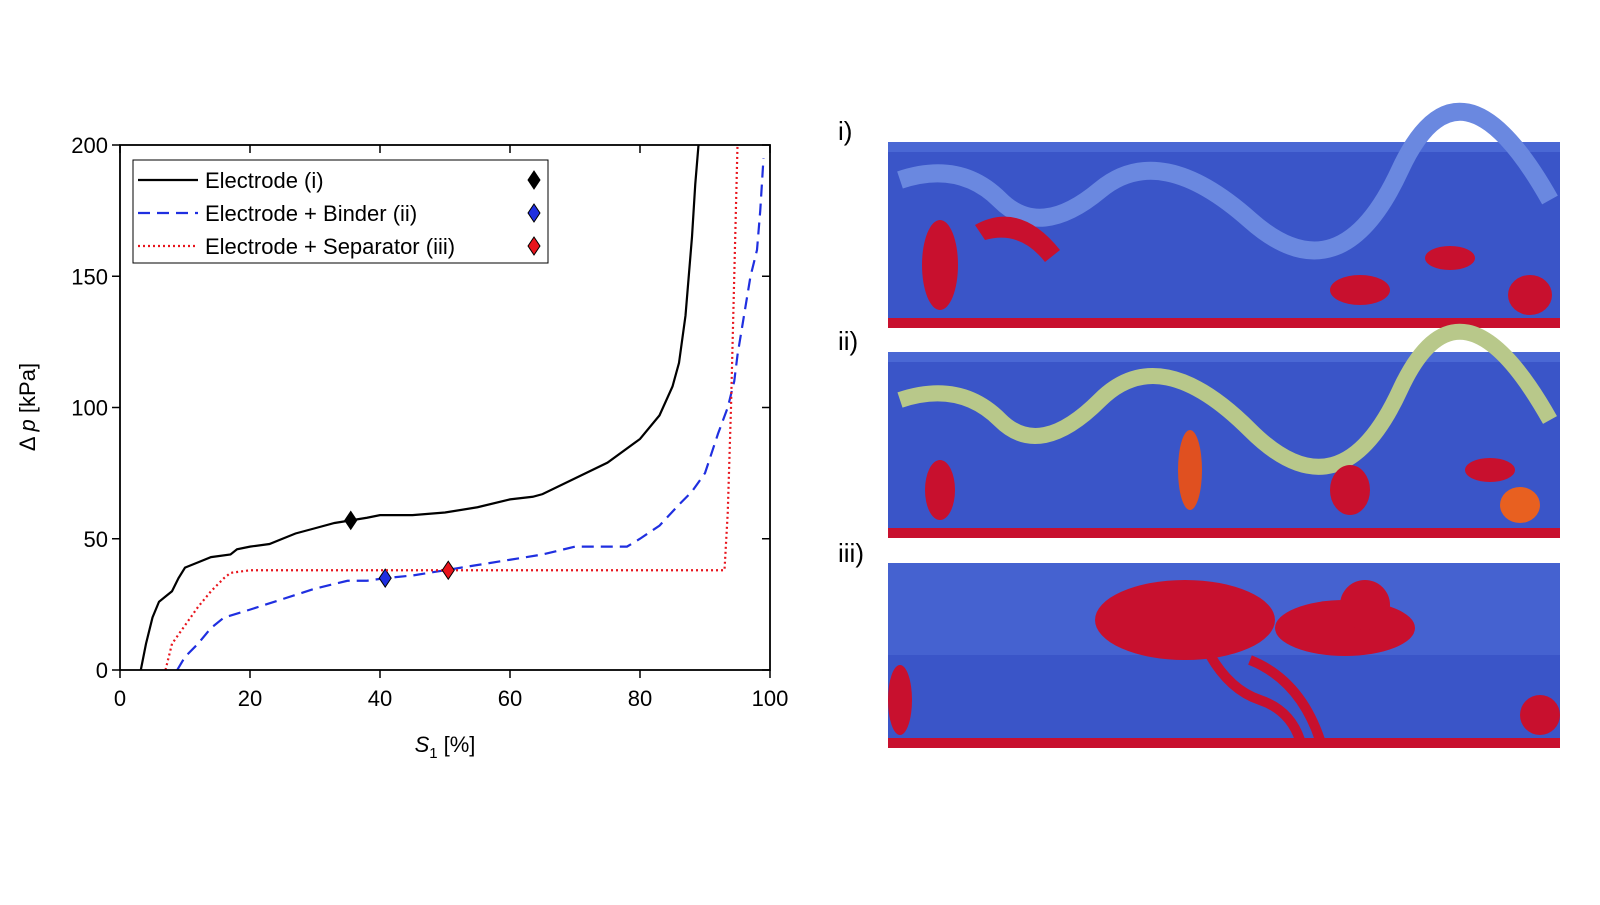 The width and height of the screenshot is (1600, 905). Describe the element at coordinates (640, 698) in the screenshot. I see `x-tick-label: 80` at that location.